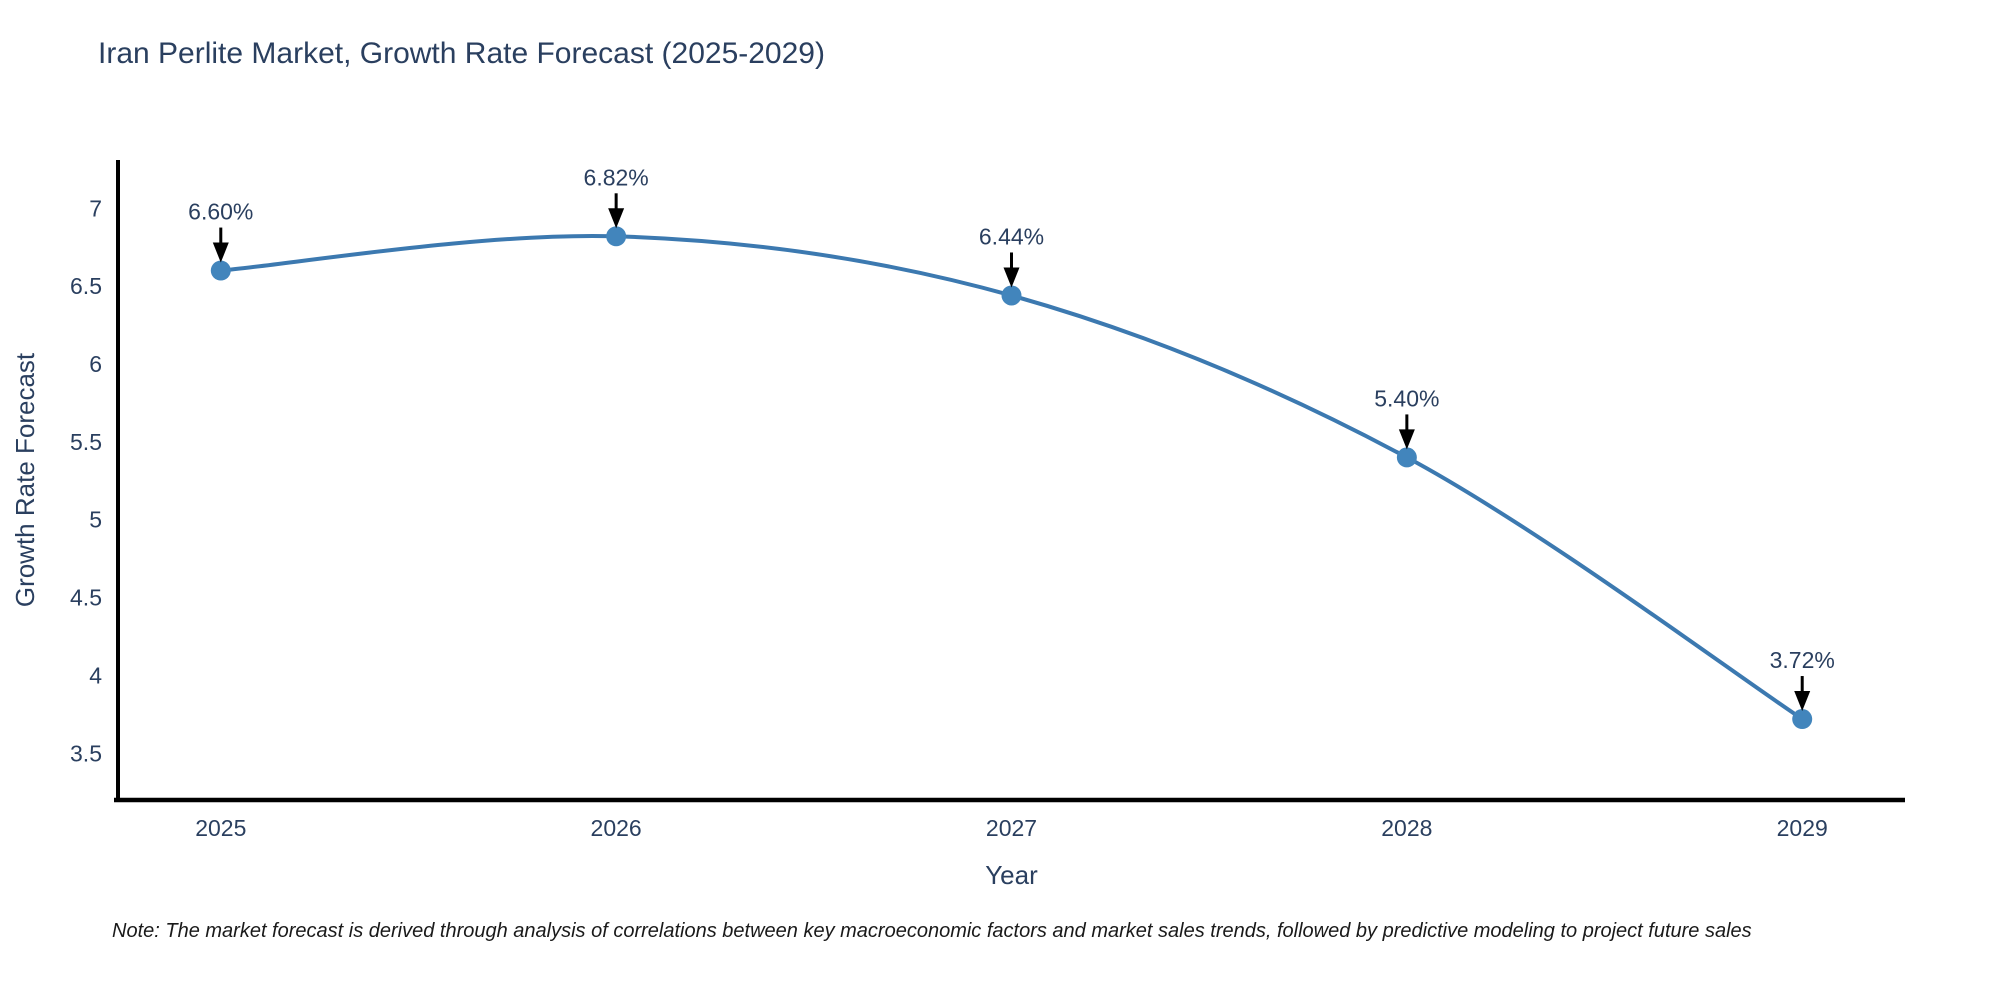  Describe the element at coordinates (25, 479) in the screenshot. I see `y-axis-title: Growth Rate Forecast` at that location.